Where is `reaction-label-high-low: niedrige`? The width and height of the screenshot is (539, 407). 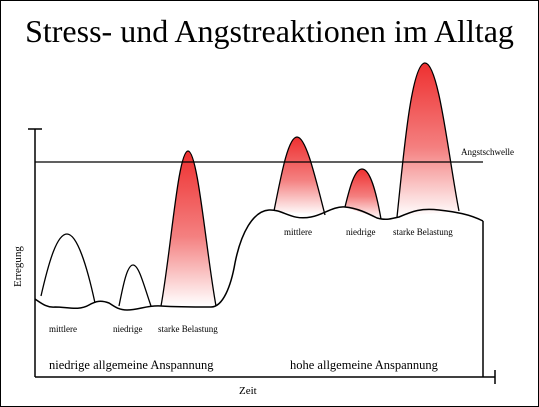 reaction-label-high-low: niedrige is located at coordinates (361, 232).